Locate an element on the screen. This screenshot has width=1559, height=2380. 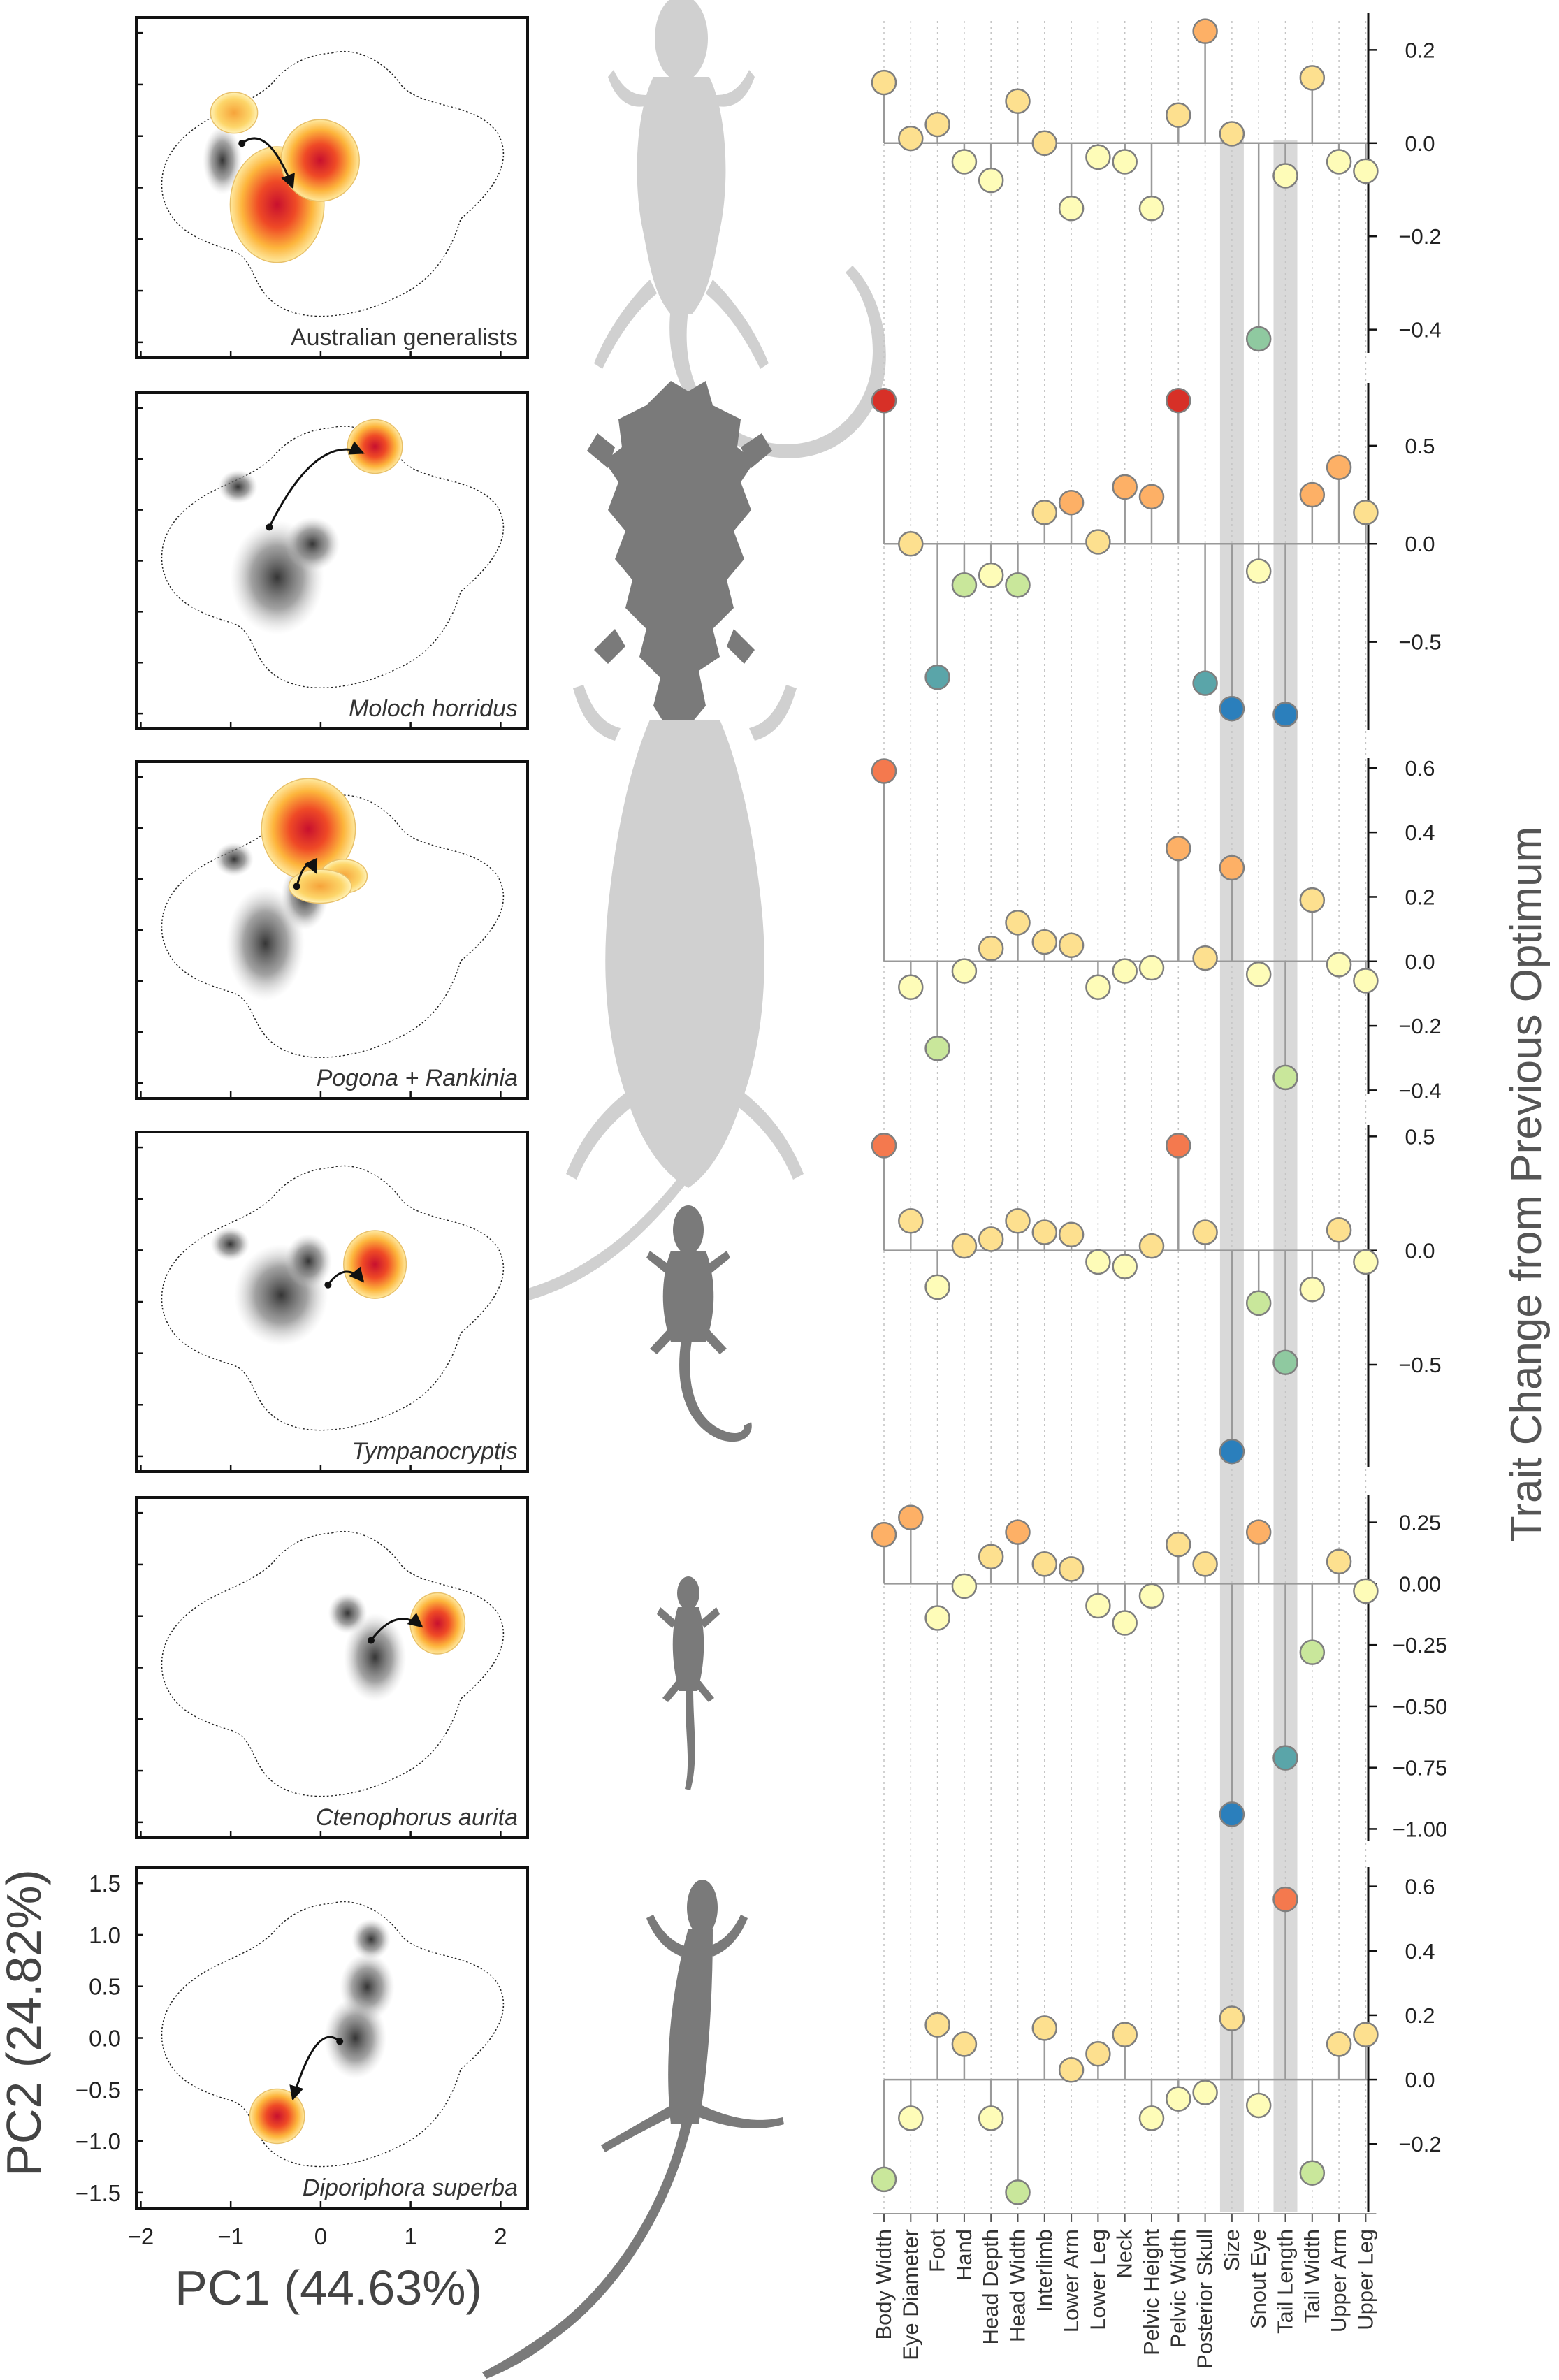
pc1-tick-label: 2 is located at coordinates (500, 2236).